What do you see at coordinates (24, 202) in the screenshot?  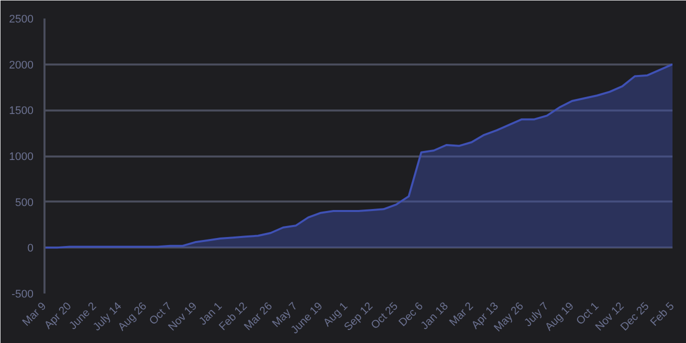 I see `y-tick-label: 500` at bounding box center [24, 202].